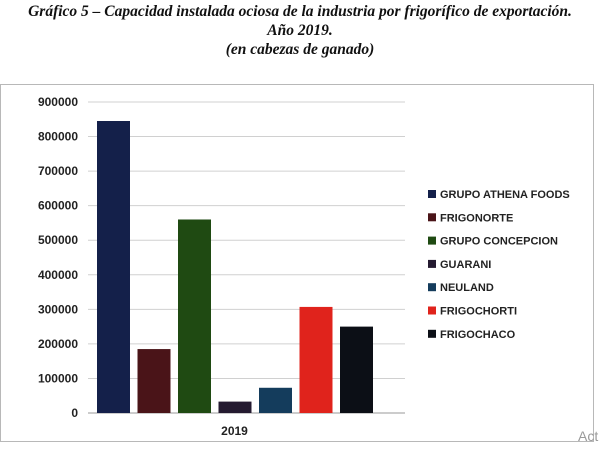 The width and height of the screenshot is (600, 450). I want to click on legend-label: GRUPO ATHENA FOODS, so click(505, 195).